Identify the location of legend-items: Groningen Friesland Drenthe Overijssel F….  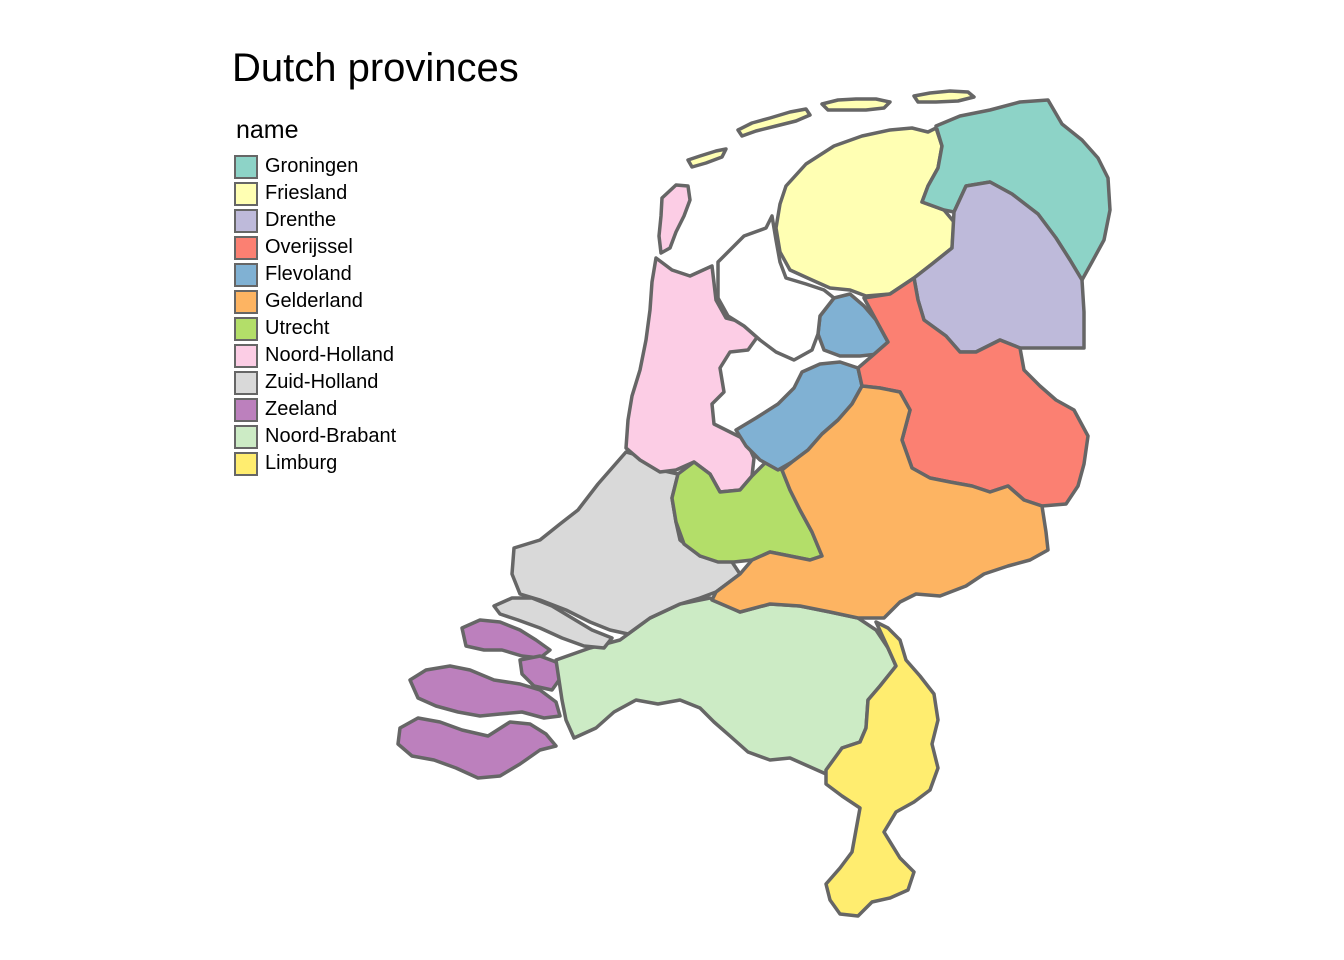
(315, 315).